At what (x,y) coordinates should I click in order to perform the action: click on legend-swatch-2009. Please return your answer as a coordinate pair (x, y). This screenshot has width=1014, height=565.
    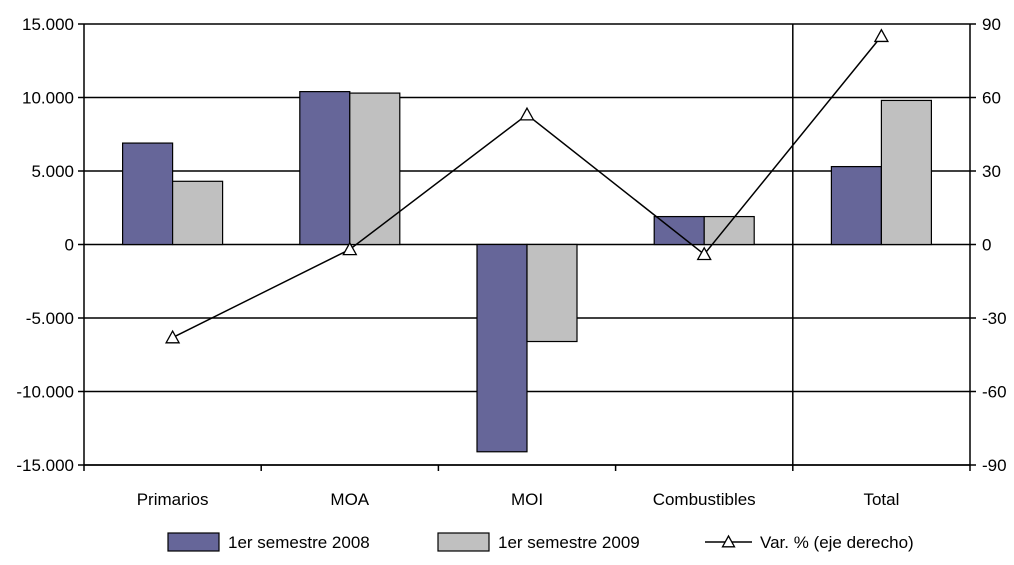
    Looking at the image, I should click on (463, 542).